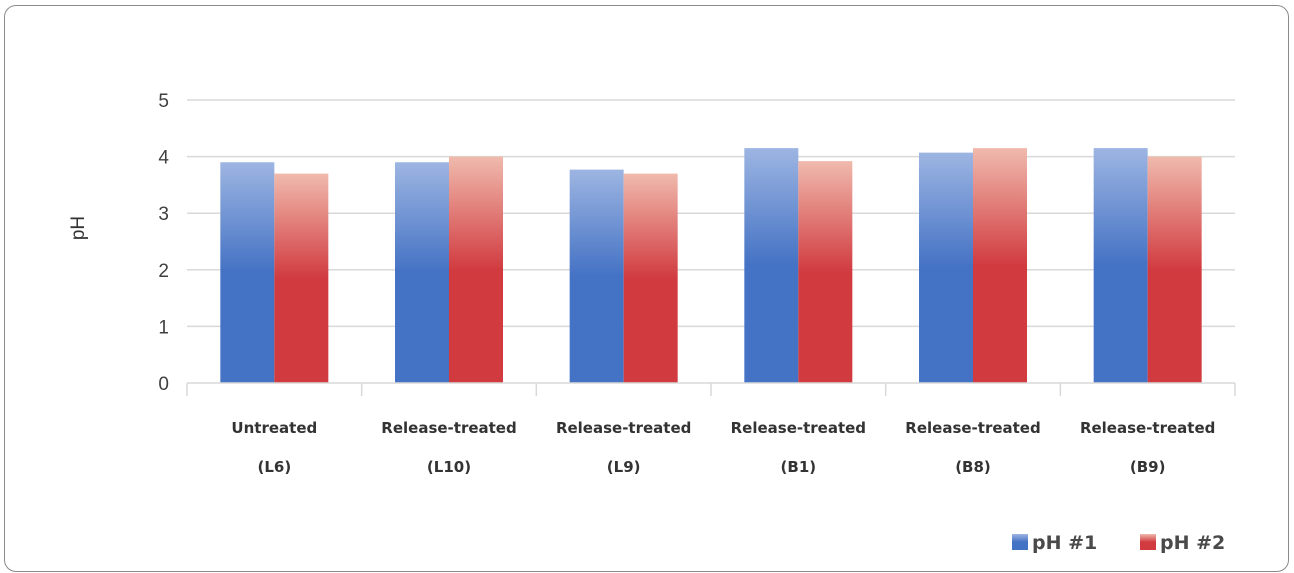 The width and height of the screenshot is (1294, 573). Describe the element at coordinates (274, 467) in the screenshot. I see `x-tick-label: (L6)` at that location.